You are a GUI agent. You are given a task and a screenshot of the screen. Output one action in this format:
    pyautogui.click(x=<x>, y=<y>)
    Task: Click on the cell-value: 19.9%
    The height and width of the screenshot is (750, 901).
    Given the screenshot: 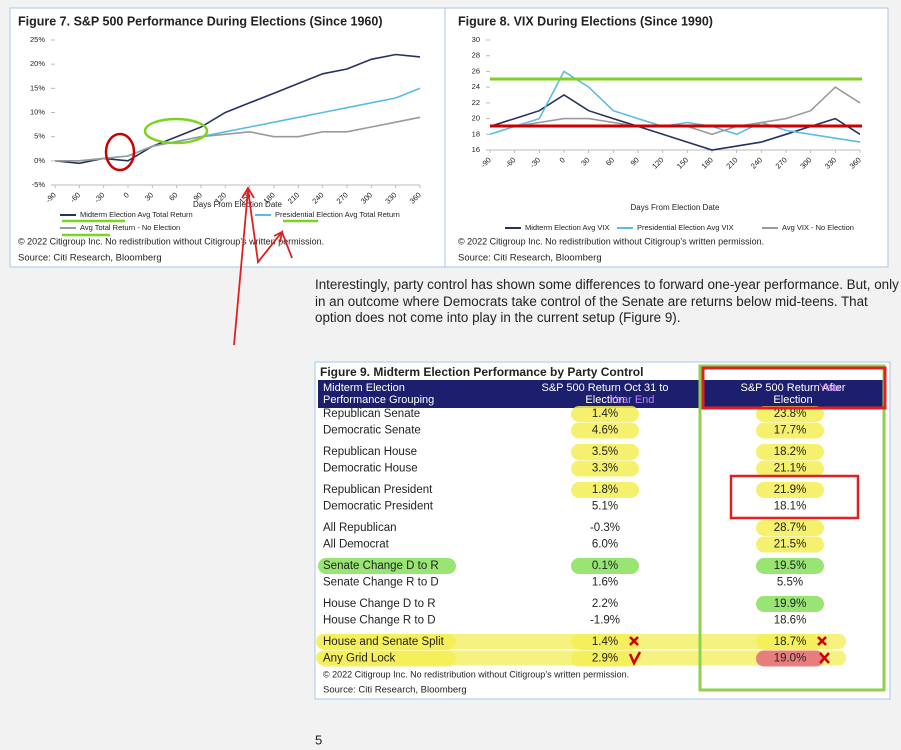 What is the action you would take?
    pyautogui.click(x=790, y=604)
    